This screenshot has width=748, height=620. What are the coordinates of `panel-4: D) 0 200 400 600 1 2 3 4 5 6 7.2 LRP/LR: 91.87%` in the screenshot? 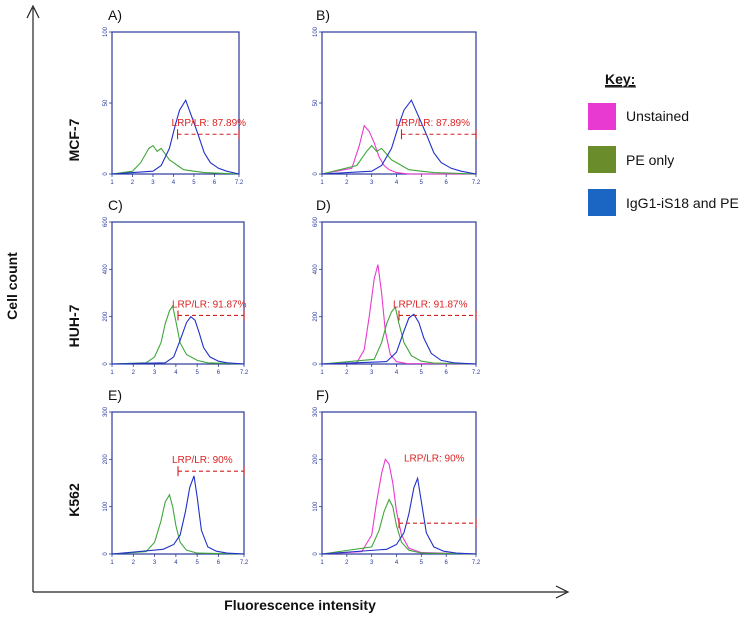 It's located at (397, 286).